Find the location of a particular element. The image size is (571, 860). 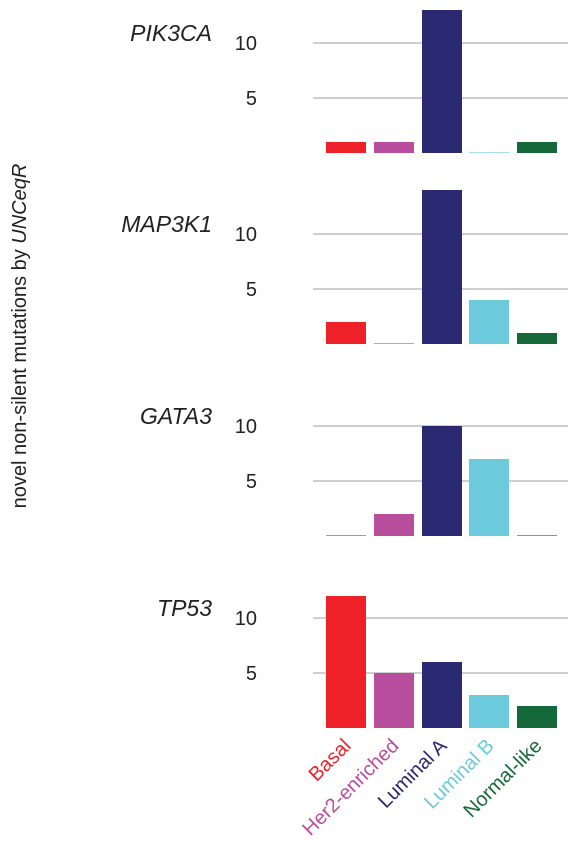

gene-title: PIK3CA is located at coordinates (171, 33).